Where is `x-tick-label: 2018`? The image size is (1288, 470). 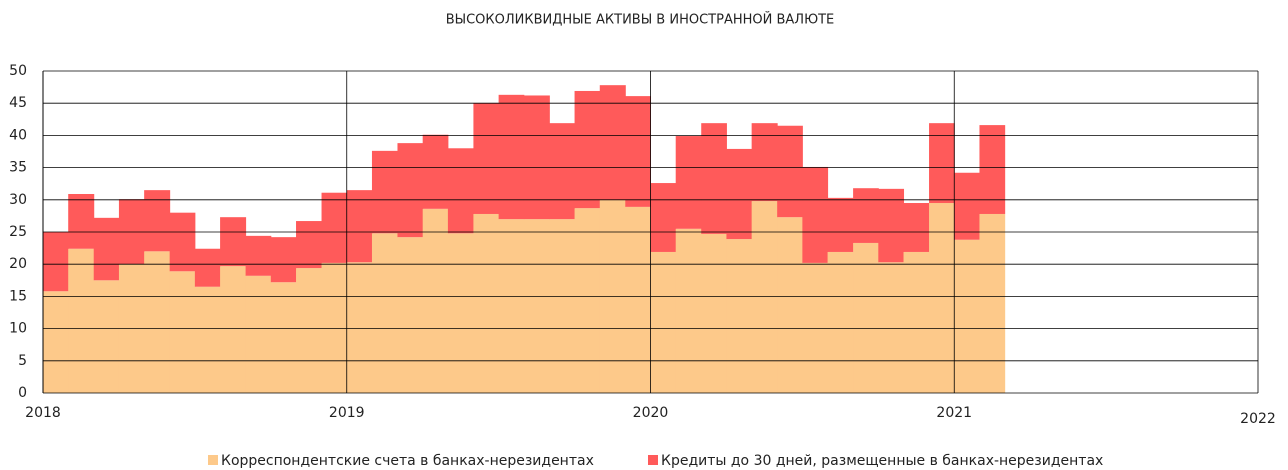
x-tick-label: 2018 is located at coordinates (43, 413).